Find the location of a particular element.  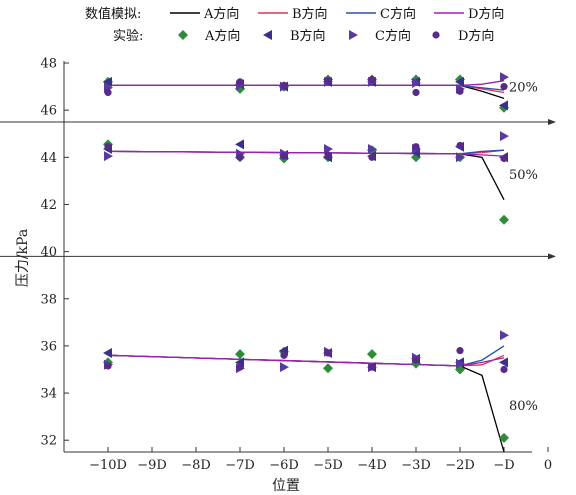

legend-sim-label: A方向 is located at coordinates (221, 14).